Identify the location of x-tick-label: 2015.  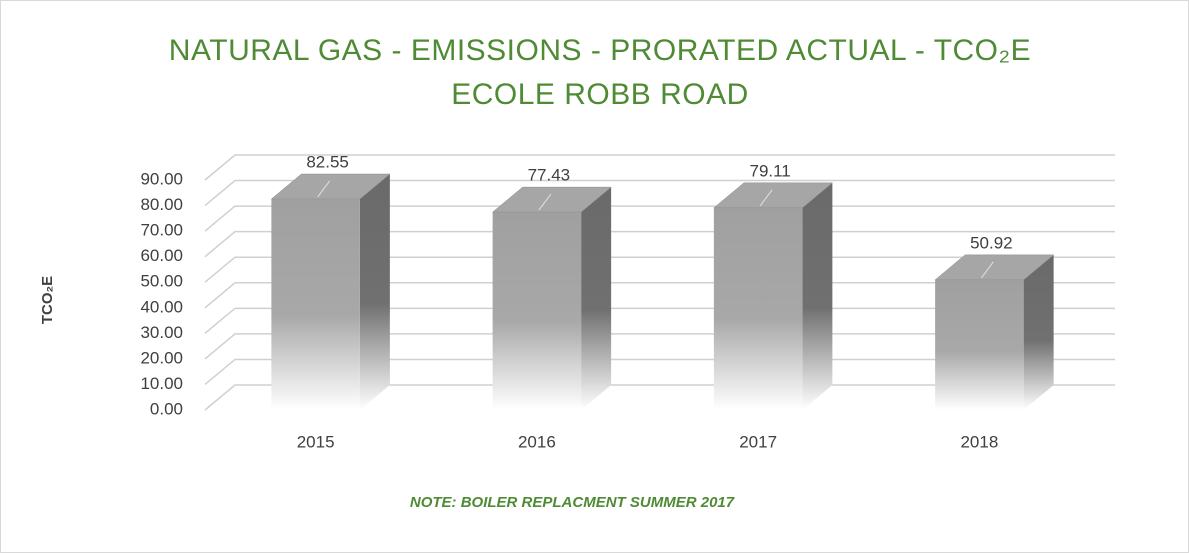
(316, 441).